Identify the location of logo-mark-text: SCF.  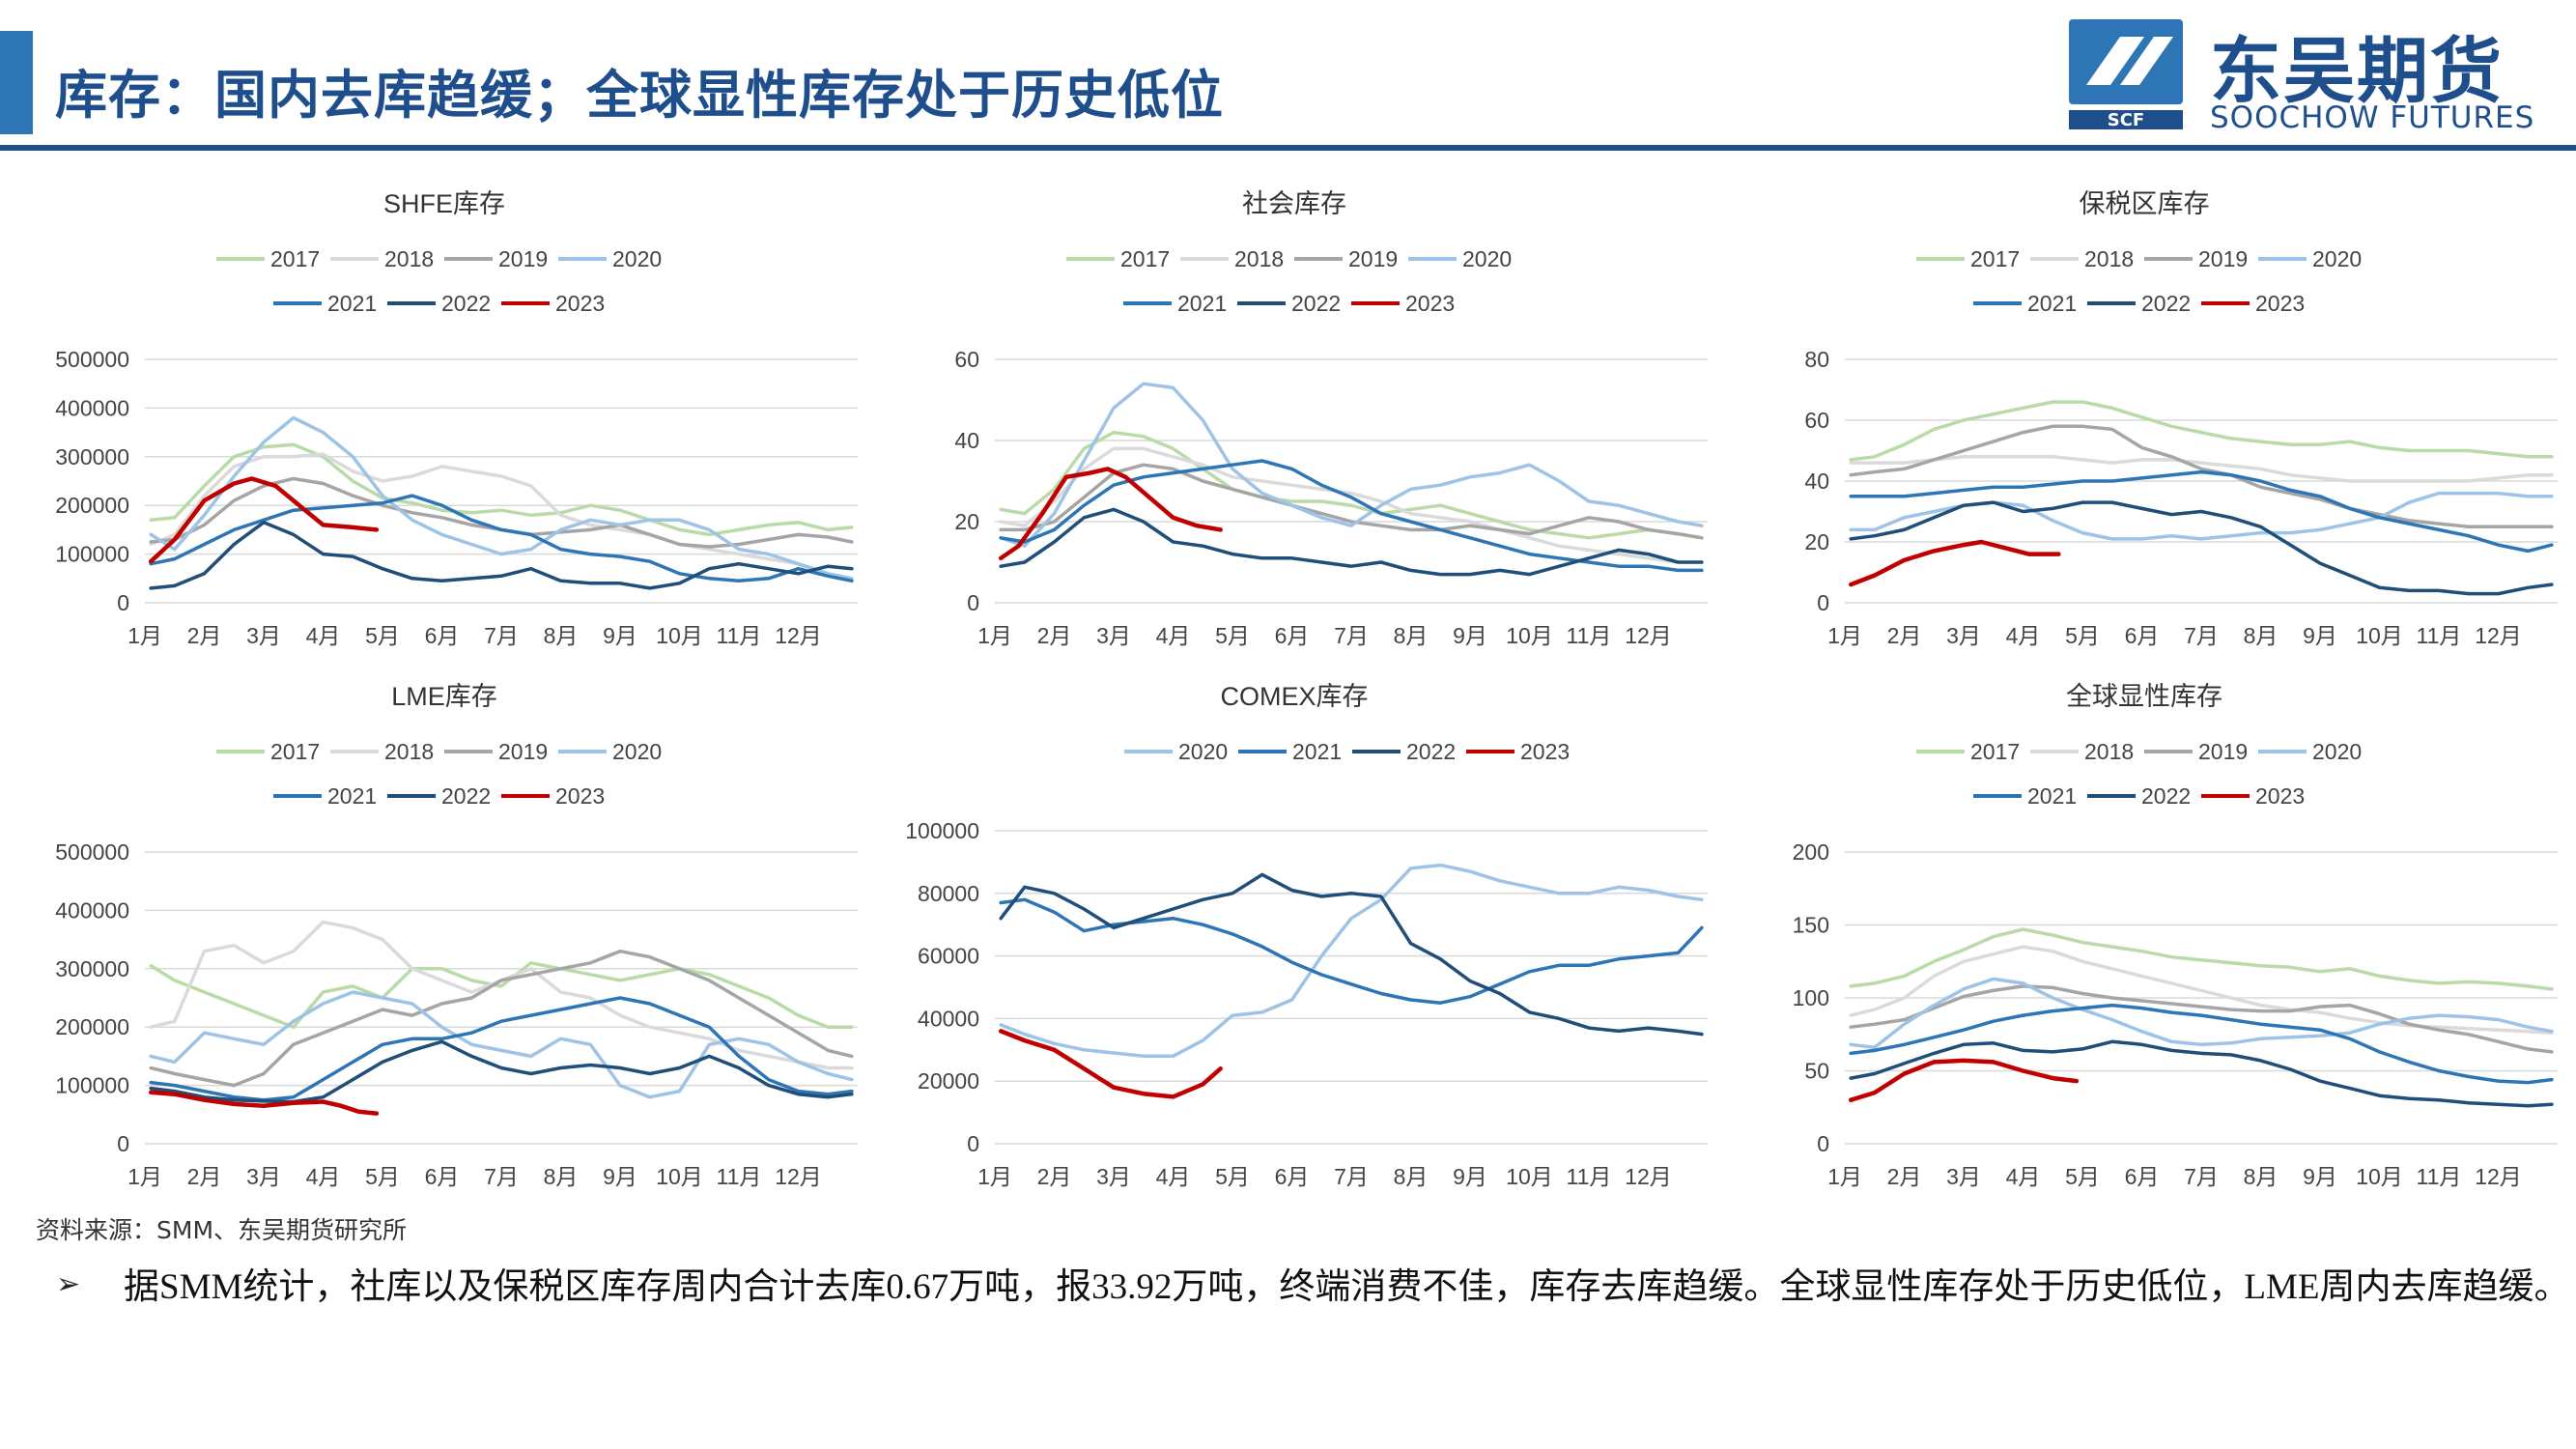
(2126, 120).